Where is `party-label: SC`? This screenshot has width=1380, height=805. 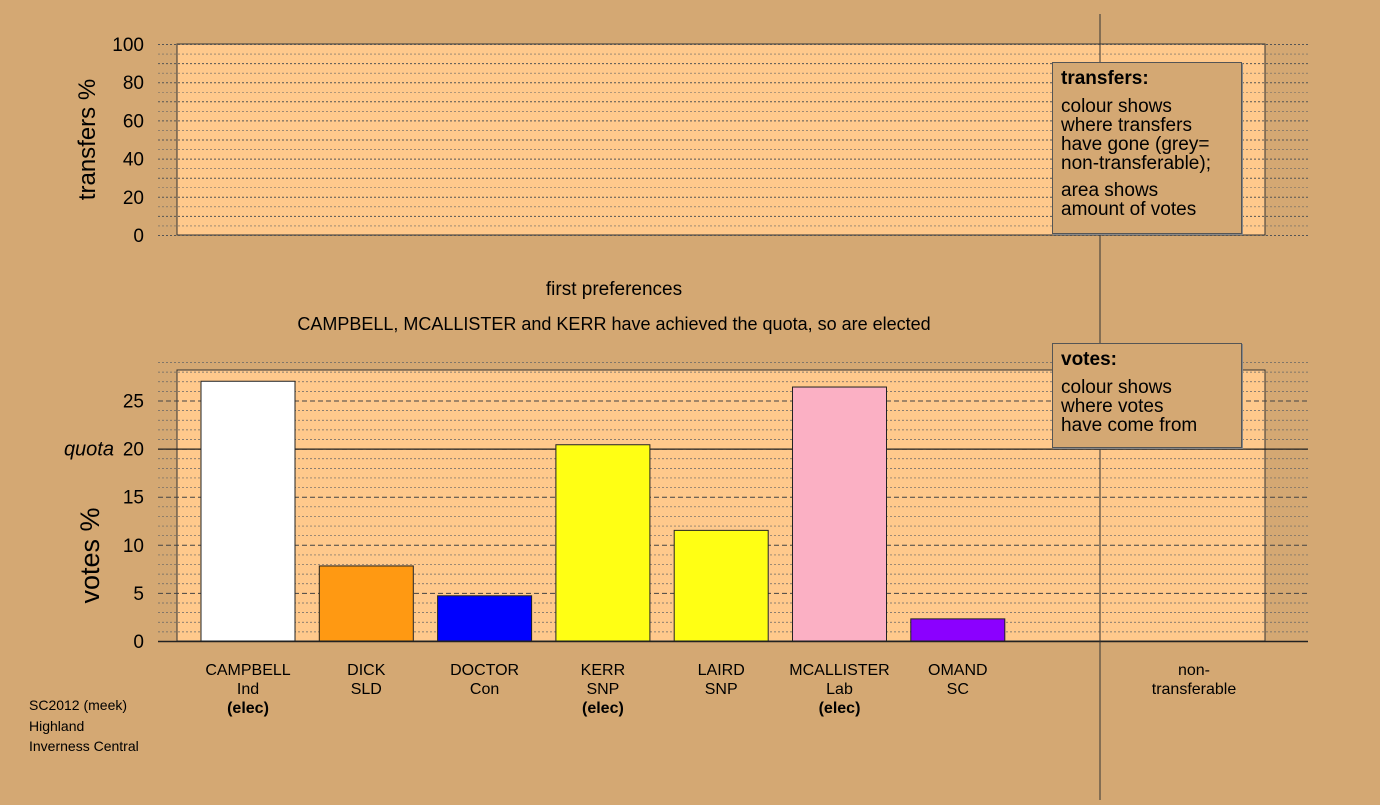 party-label: SC is located at coordinates (958, 689).